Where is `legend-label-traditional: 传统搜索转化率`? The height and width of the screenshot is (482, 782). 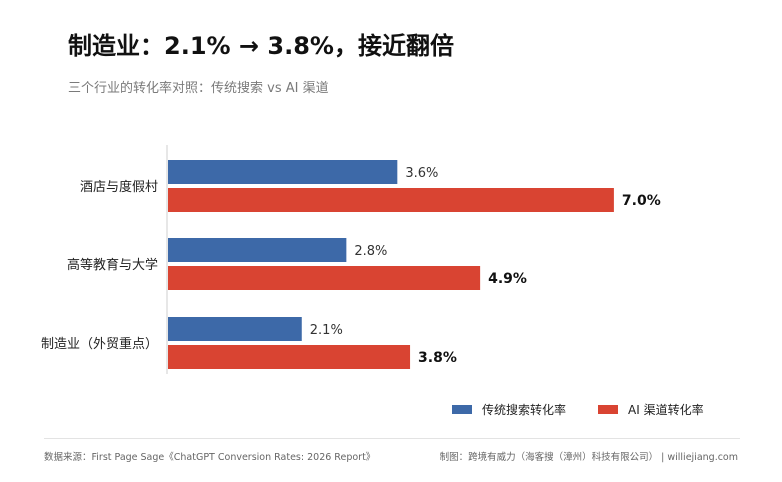 legend-label-traditional: 传统搜索转化率 is located at coordinates (524, 409).